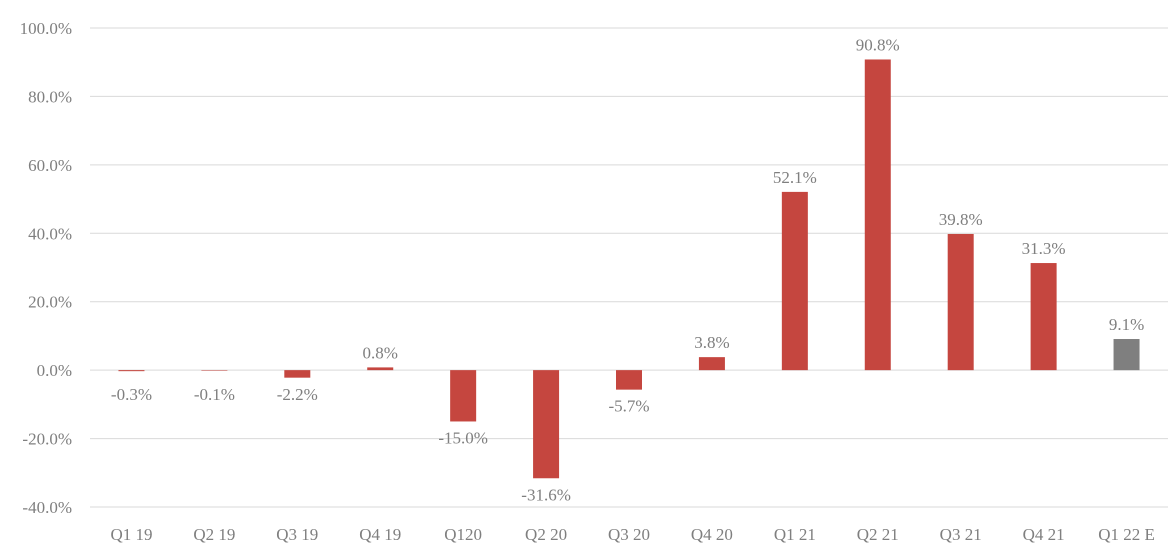 The image size is (1170, 552). I want to click on y-tick-label: 0.0%, so click(54, 370).